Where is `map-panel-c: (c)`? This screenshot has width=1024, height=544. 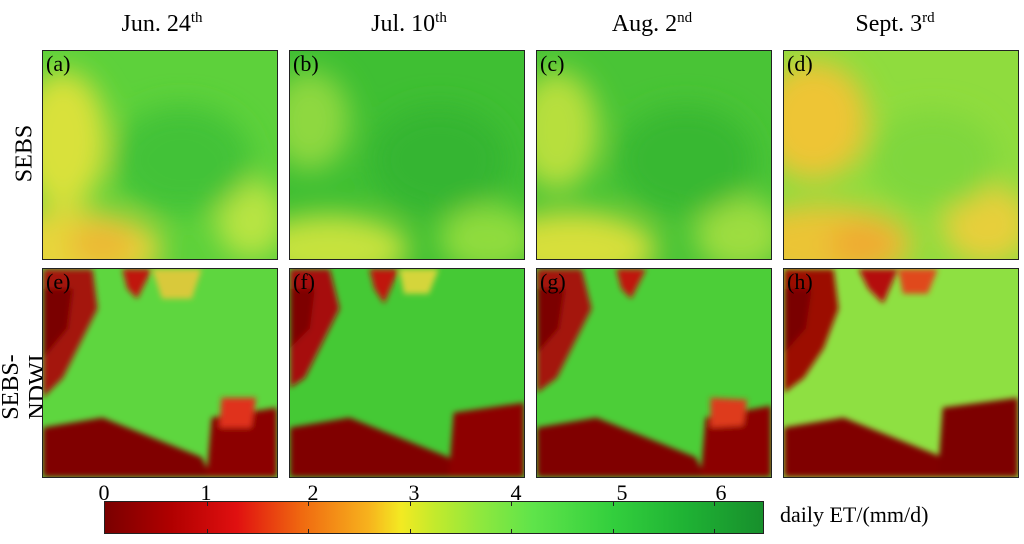
map-panel-c: (c) is located at coordinates (654, 155).